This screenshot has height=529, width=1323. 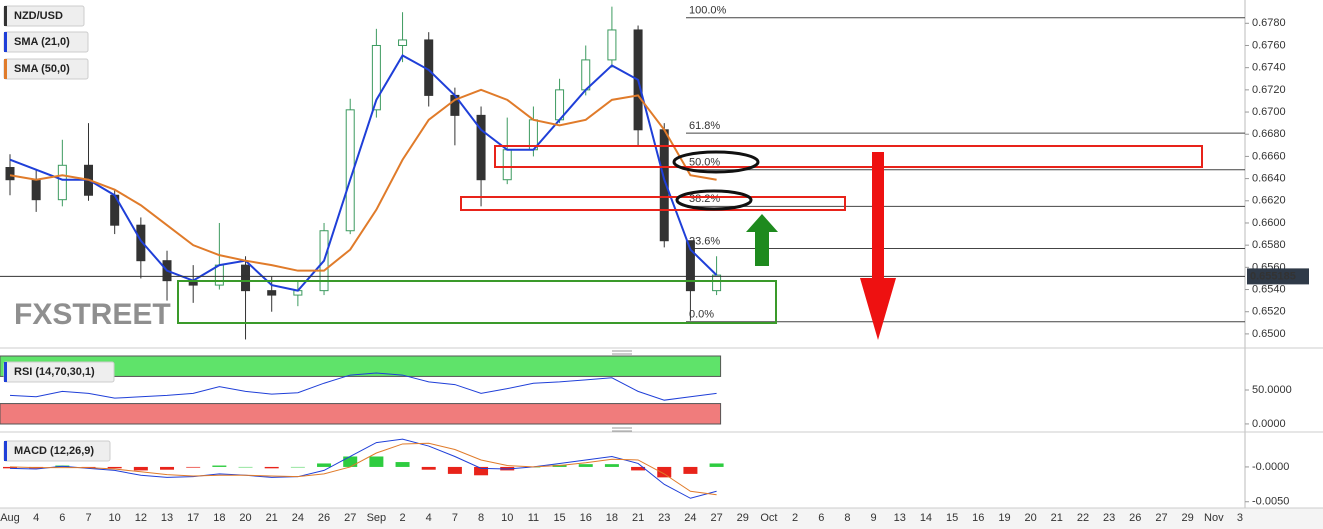 What do you see at coordinates (762, 240) in the screenshot?
I see `up-arrow` at bounding box center [762, 240].